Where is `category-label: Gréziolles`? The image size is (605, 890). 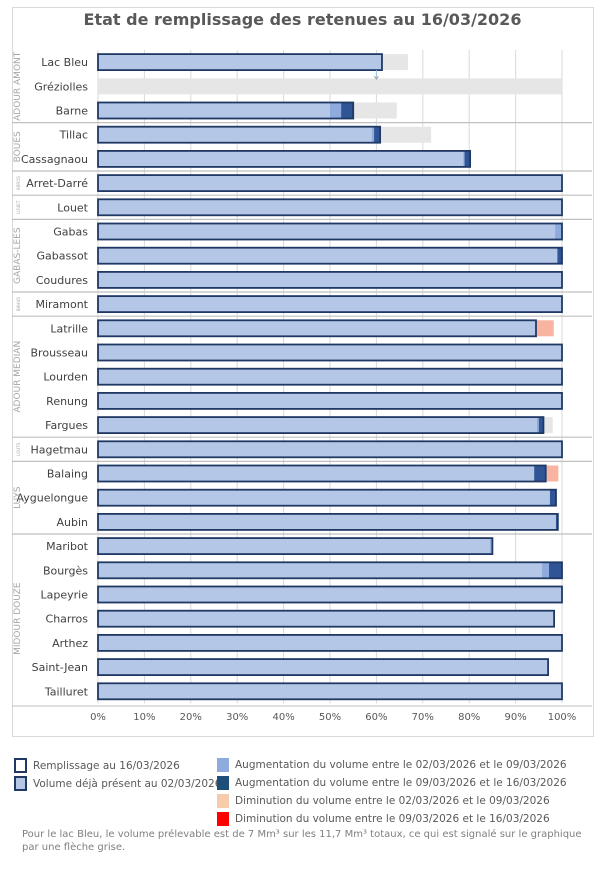
category-label: Gréziolles is located at coordinates (61, 86).